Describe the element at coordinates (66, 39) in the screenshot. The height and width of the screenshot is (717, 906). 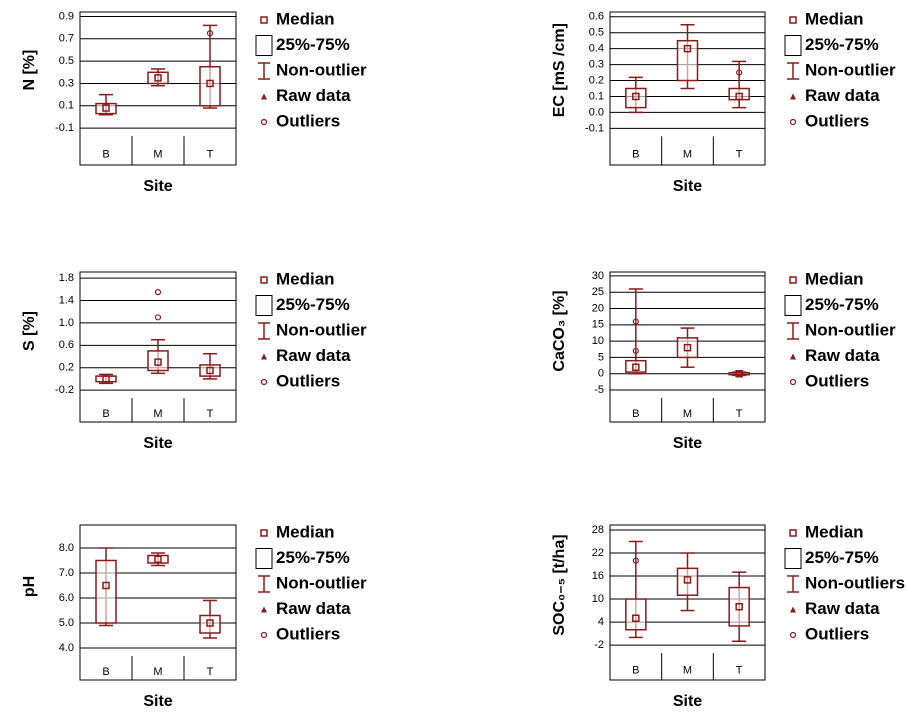
I see `y-tick-label: 0.7` at that location.